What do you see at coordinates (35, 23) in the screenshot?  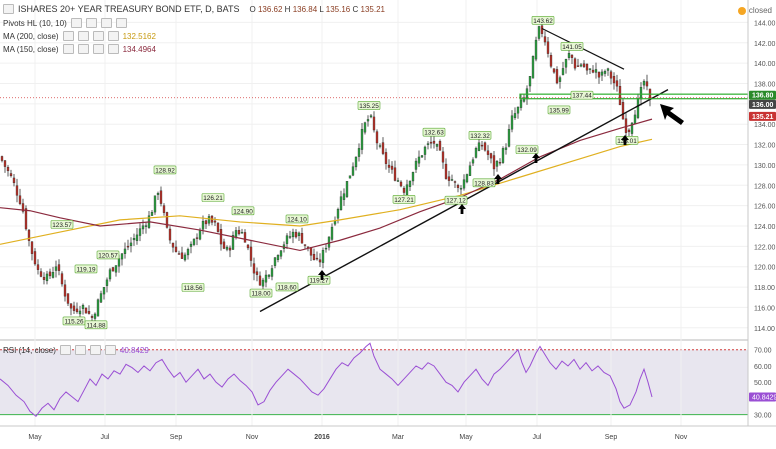 I see `indicator-pivots-label: Pivots HL (10, 10)` at bounding box center [35, 23].